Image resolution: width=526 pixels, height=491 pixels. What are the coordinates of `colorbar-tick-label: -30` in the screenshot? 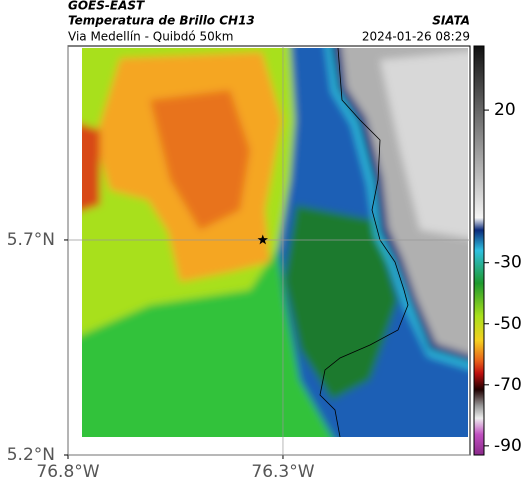 It's located at (508, 263).